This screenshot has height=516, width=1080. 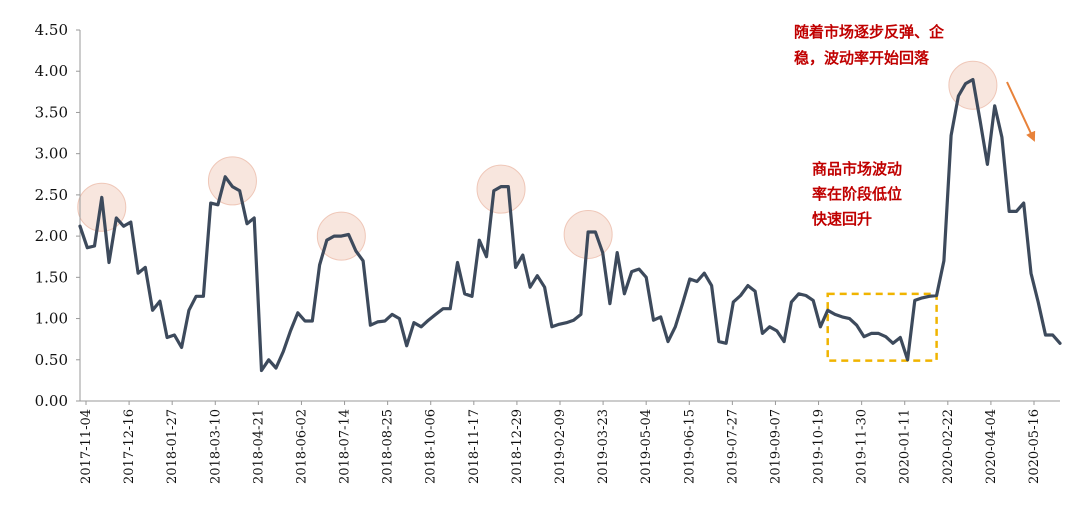 I want to click on y-tick-label-9: 4.50, so click(x=51, y=30).